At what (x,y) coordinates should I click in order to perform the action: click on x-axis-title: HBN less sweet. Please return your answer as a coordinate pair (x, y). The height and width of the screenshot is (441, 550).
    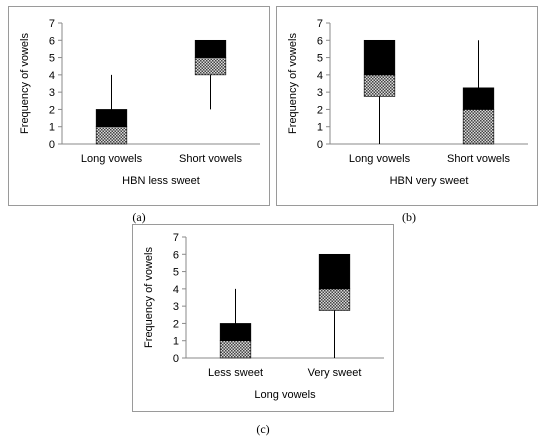
    Looking at the image, I should click on (161, 181).